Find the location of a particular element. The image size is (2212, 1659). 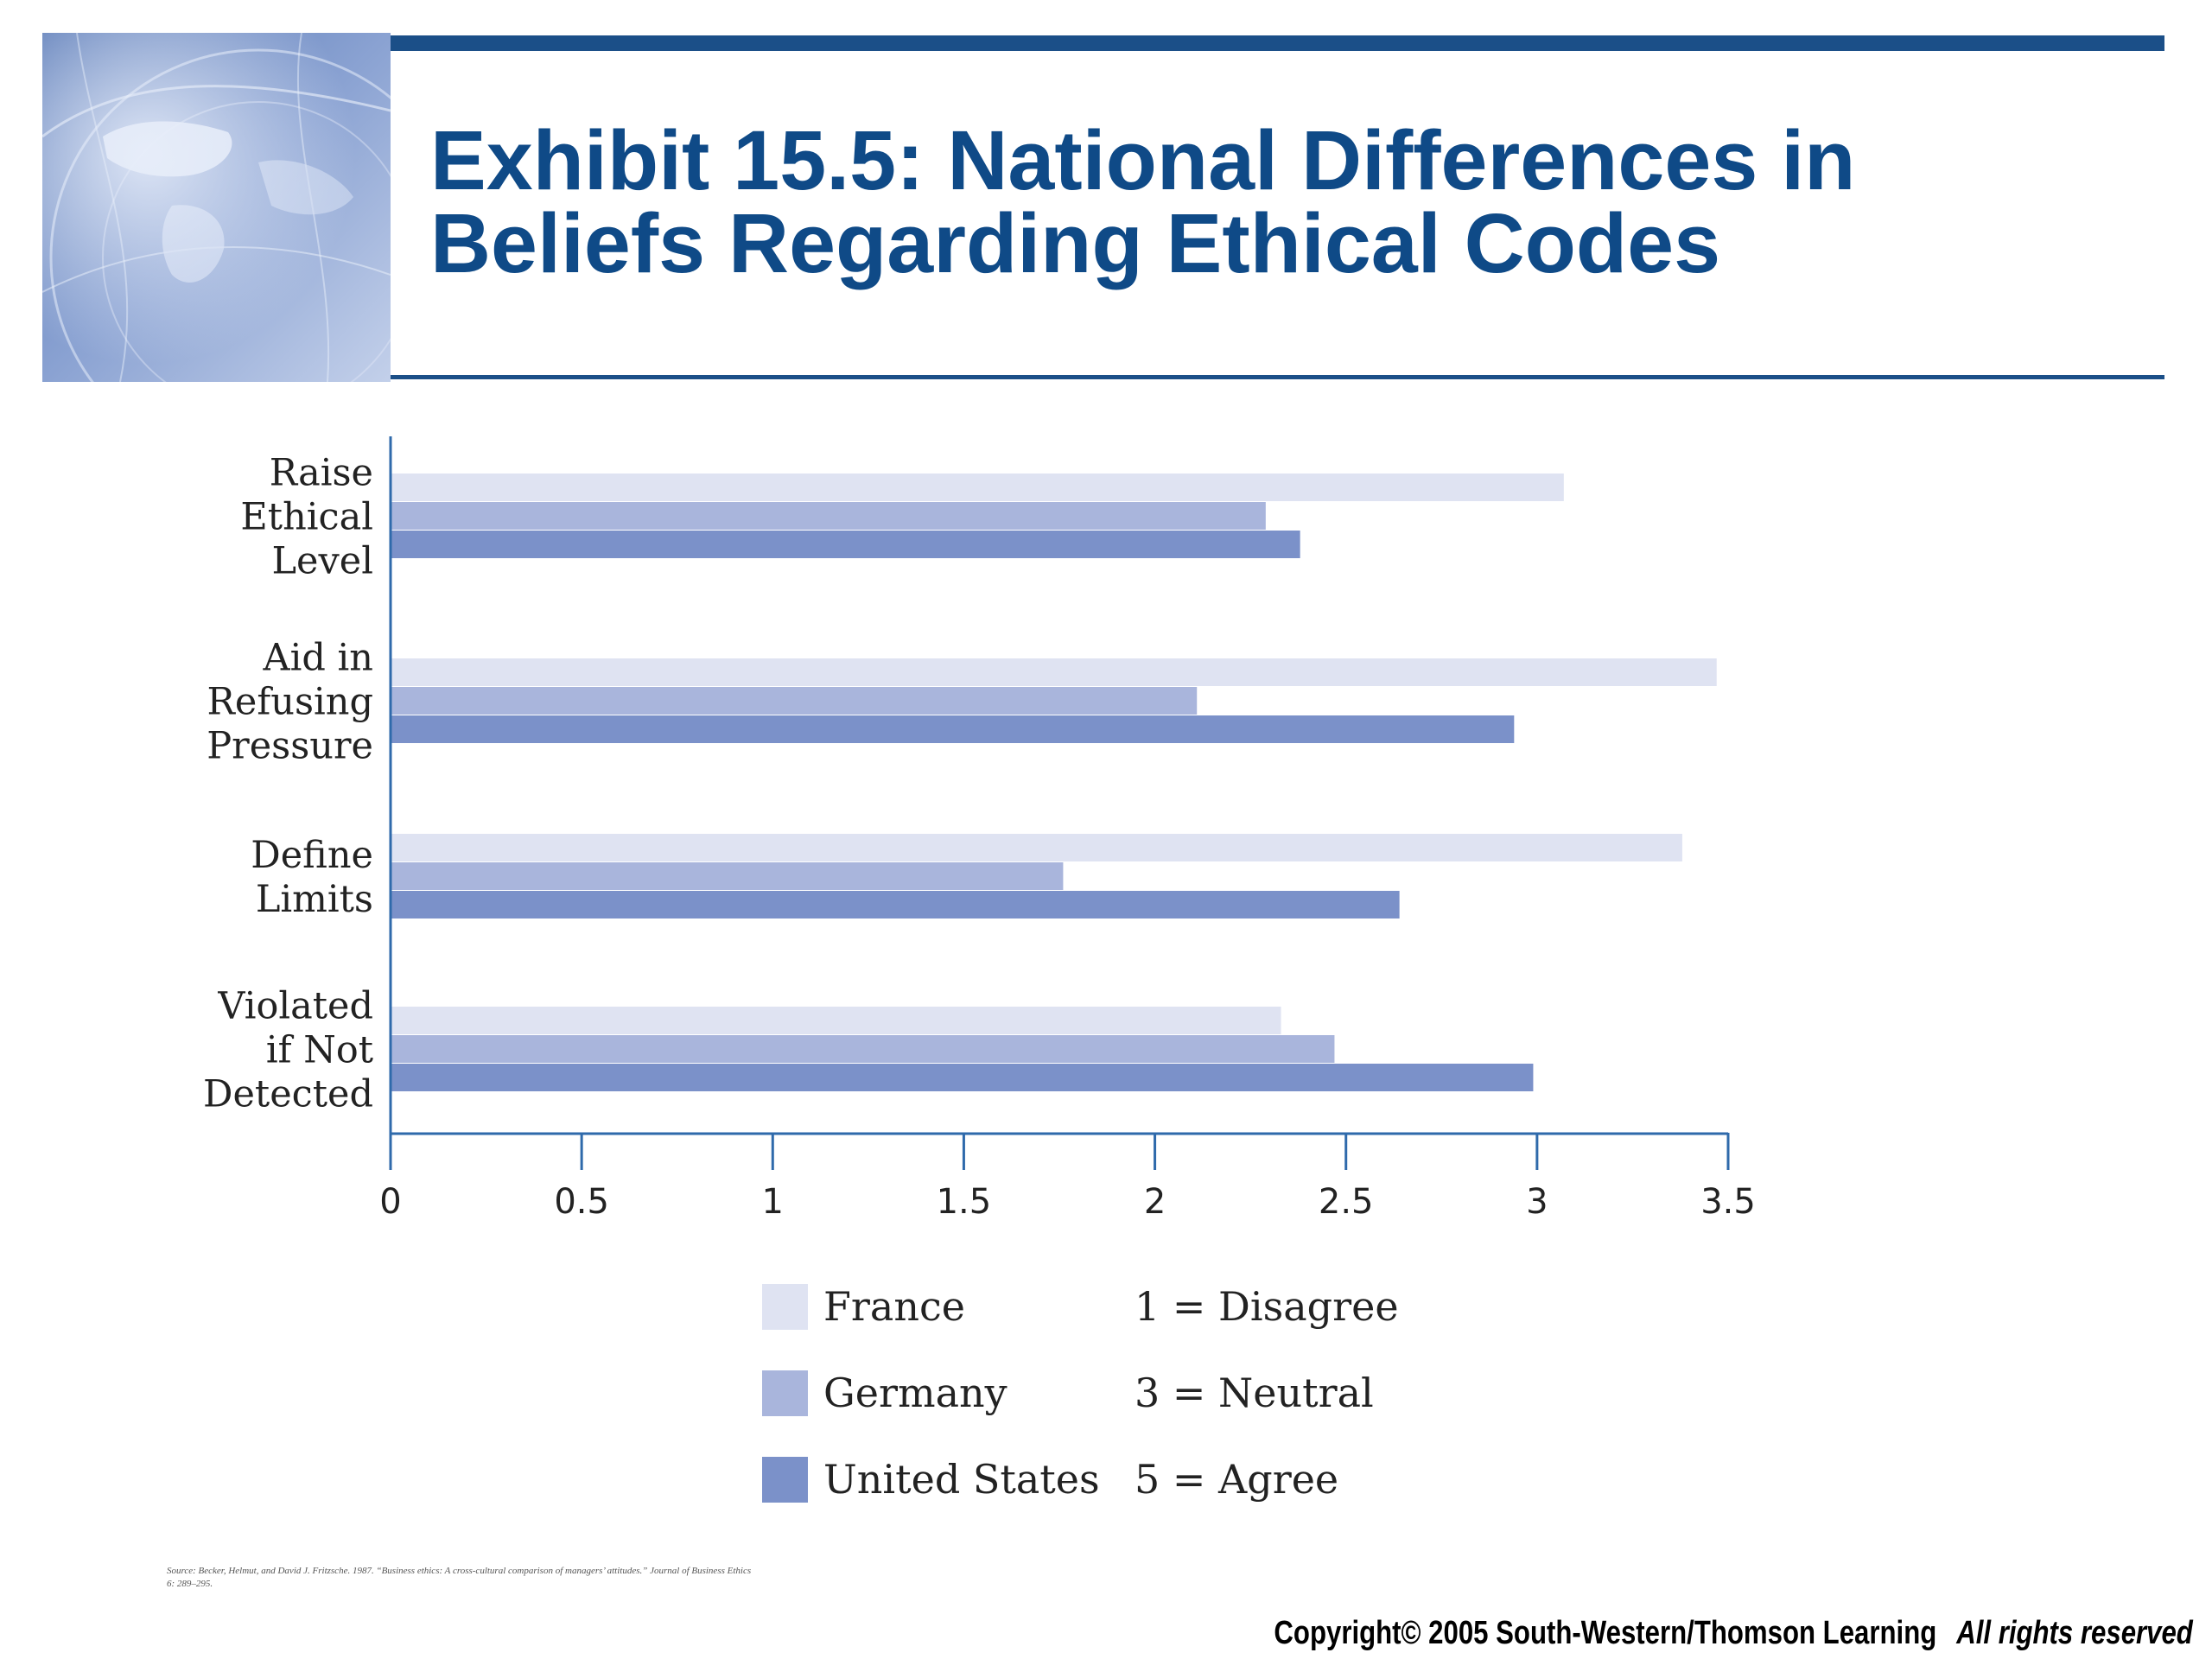

legend-swatch-germany is located at coordinates (785, 1393).